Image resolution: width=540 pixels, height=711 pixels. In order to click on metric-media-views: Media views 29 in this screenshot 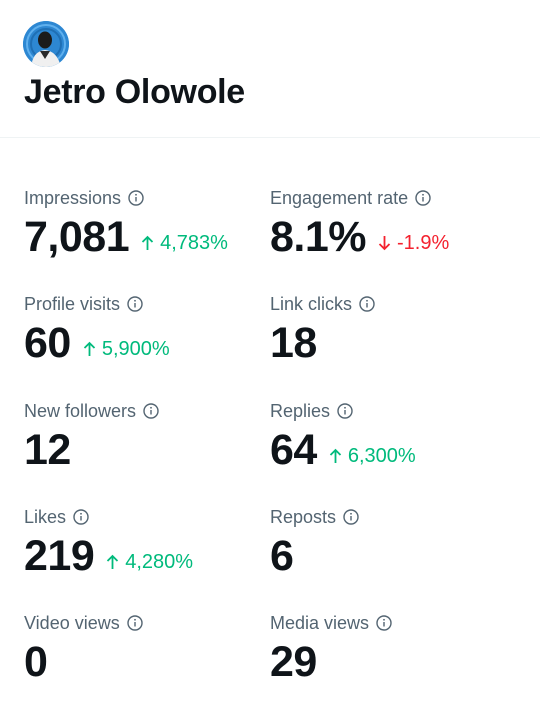, I will do `click(392, 661)`.